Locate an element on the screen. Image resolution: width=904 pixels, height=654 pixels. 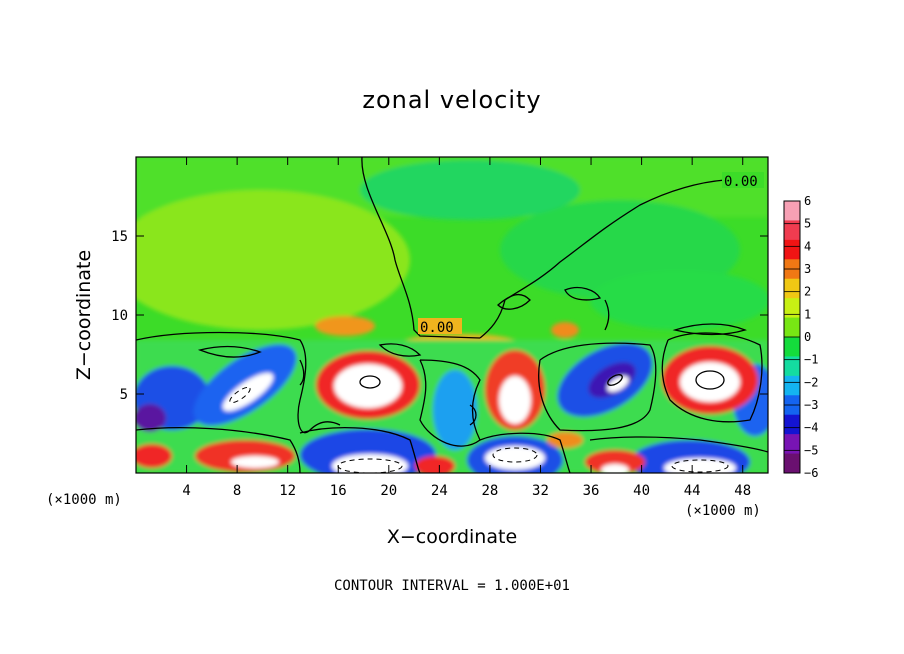
colorbar-label: 1 is located at coordinates (807, 314).